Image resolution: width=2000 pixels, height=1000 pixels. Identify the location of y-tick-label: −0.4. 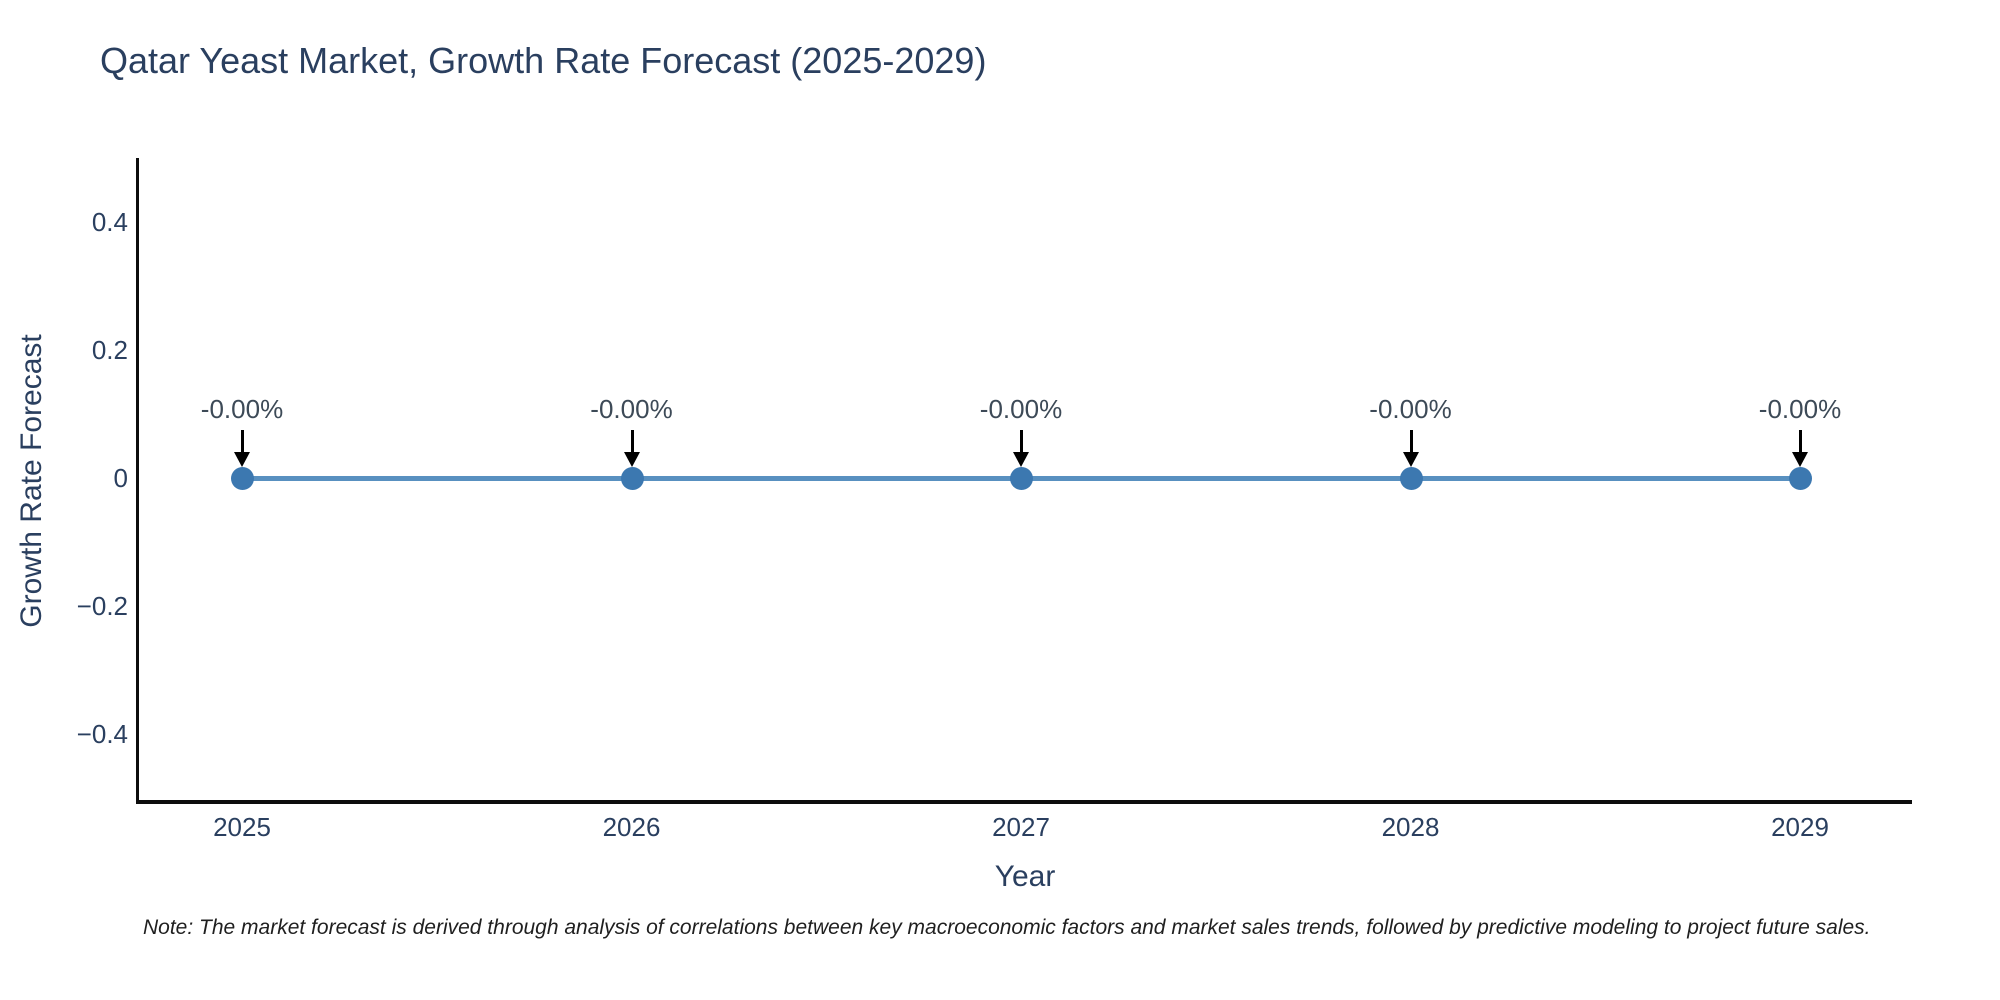
(102, 734).